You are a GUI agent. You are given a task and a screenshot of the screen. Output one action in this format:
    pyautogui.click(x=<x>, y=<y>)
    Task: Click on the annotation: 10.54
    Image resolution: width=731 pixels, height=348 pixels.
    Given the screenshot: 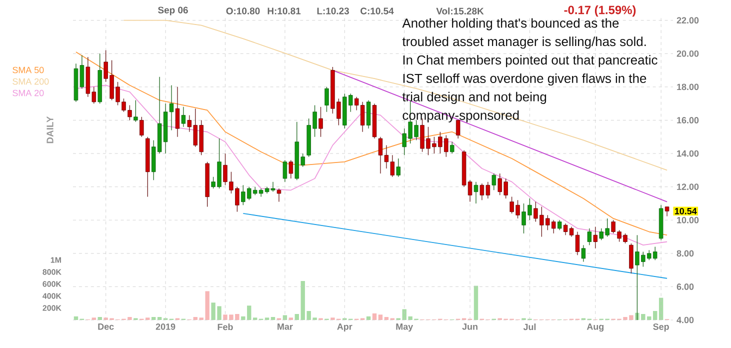 What is the action you would take?
    pyautogui.click(x=685, y=211)
    